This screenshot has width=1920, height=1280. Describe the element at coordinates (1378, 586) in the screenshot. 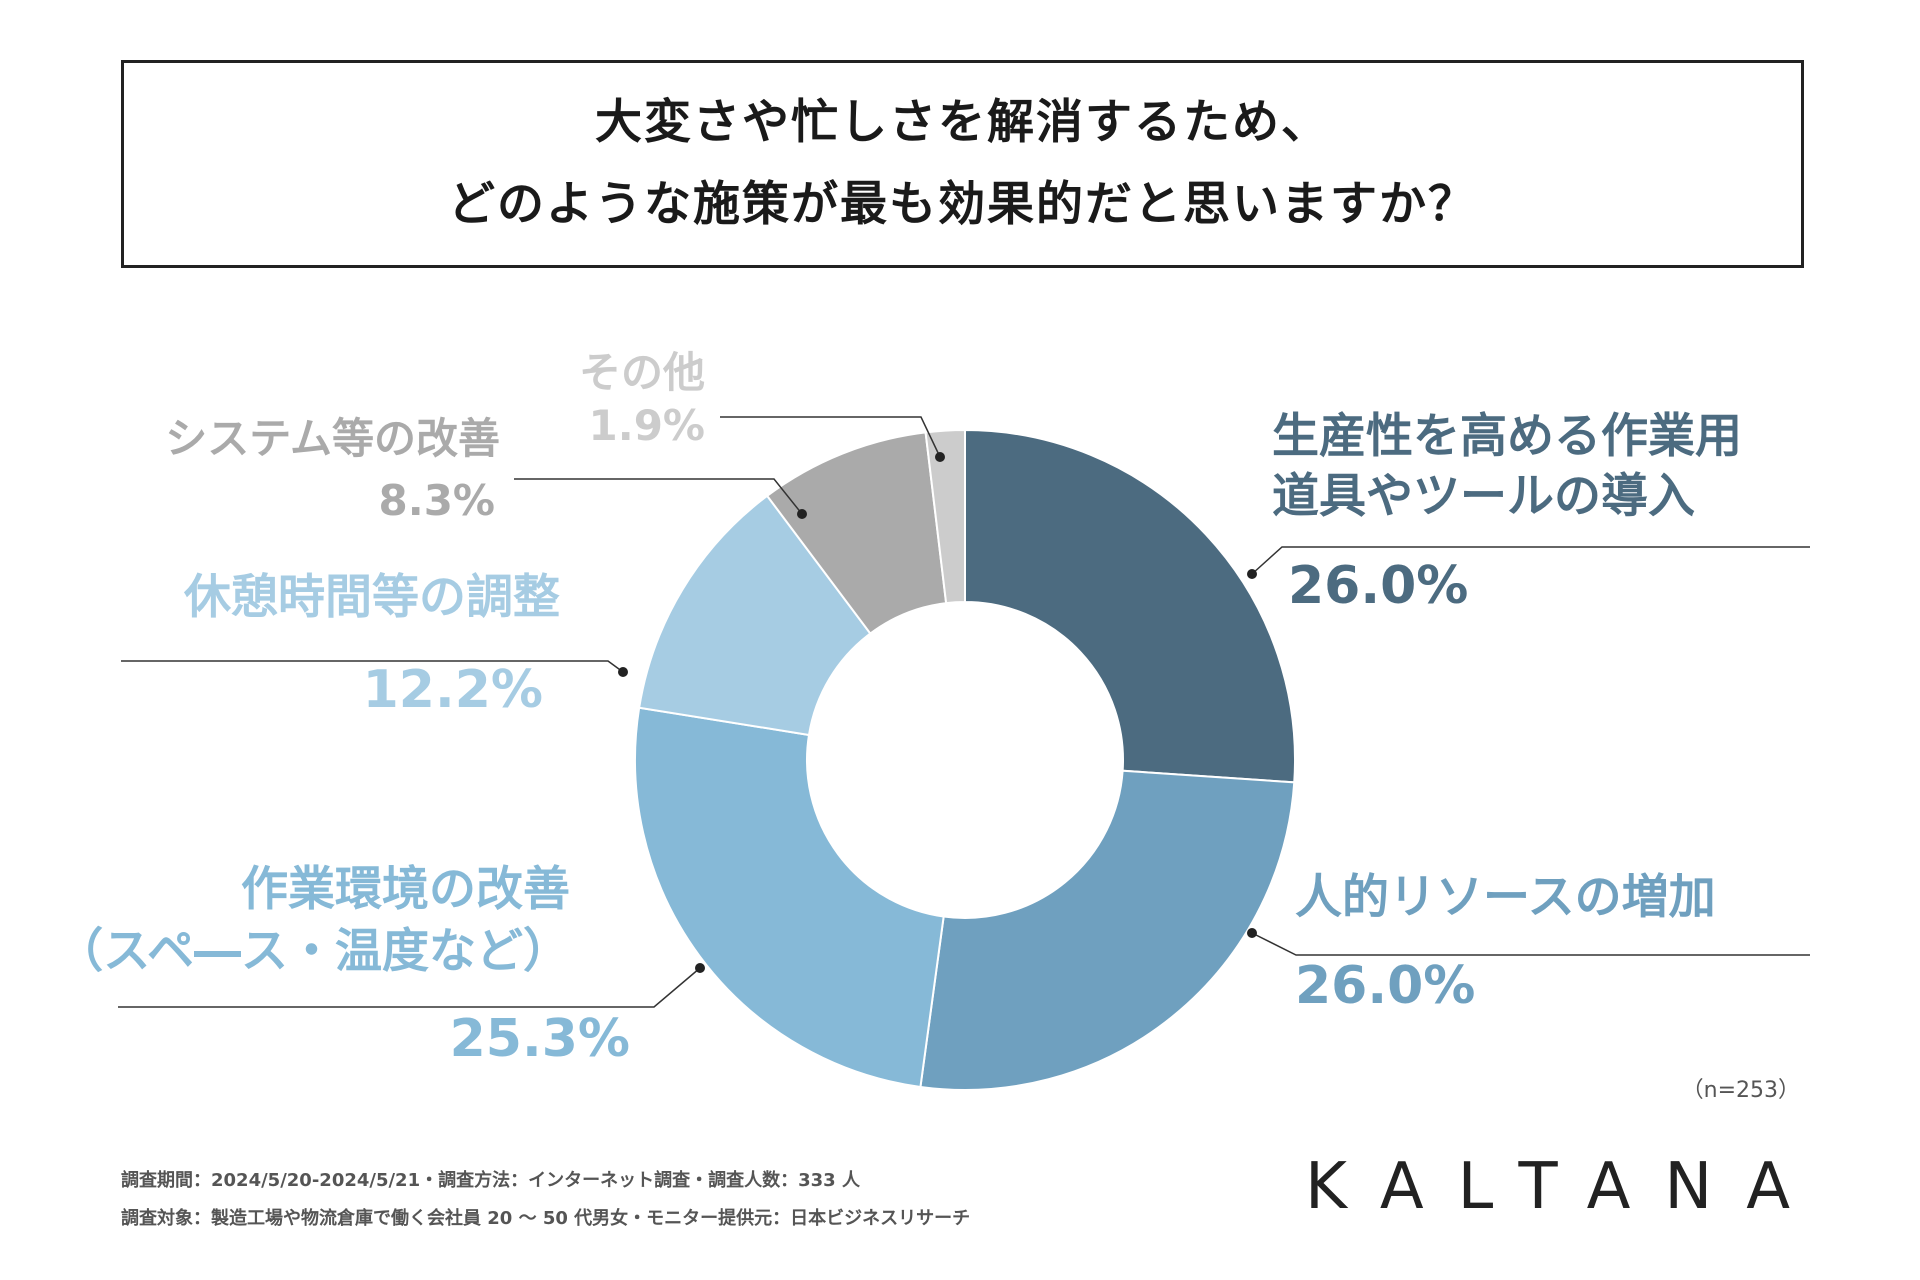

I see `slice-value-1: 26.0%` at that location.